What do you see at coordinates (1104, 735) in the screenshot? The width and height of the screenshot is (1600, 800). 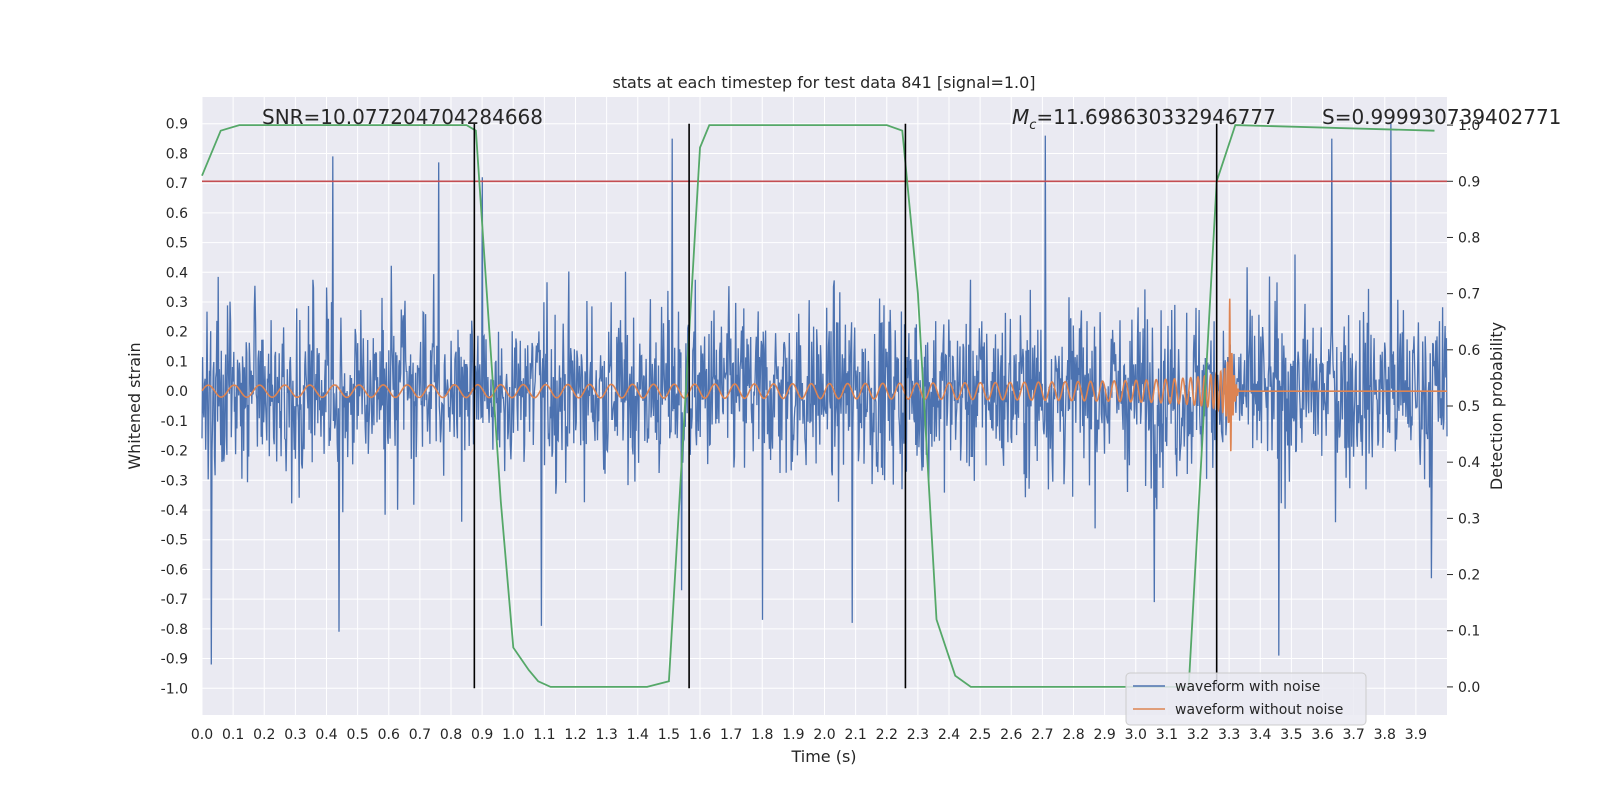 I see `x-tick-label: 2.9` at bounding box center [1104, 735].